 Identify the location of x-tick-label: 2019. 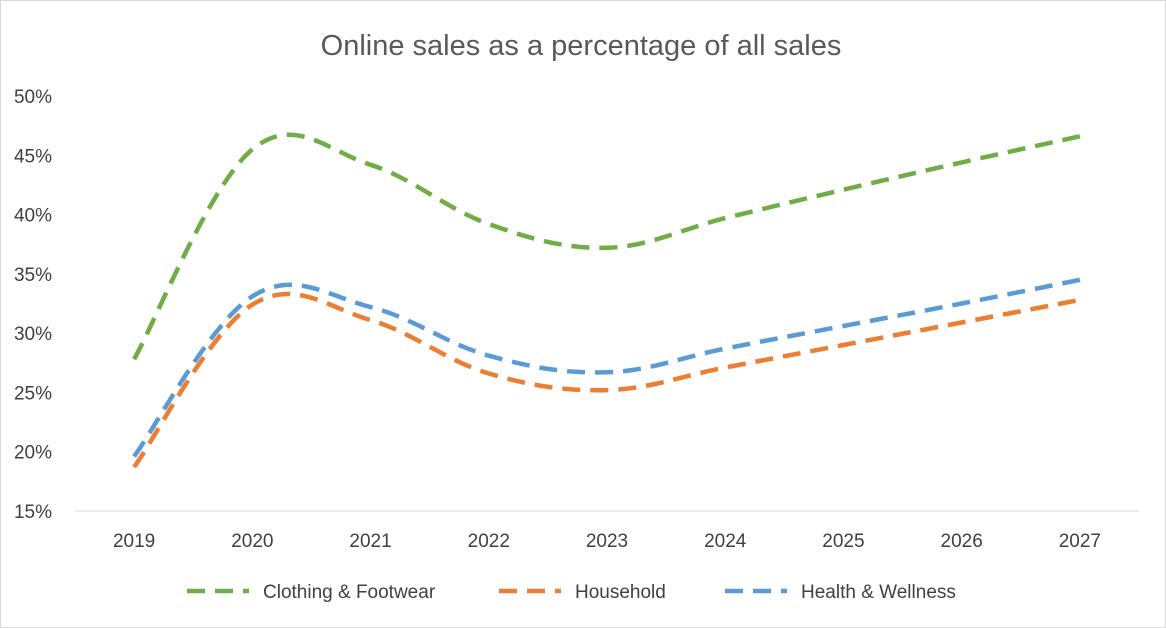
(134, 541).